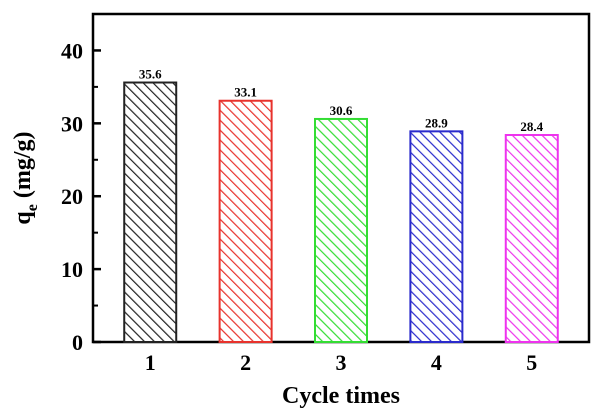 This screenshot has width=600, height=415. I want to click on x-tick-label: 4, so click(436, 362).